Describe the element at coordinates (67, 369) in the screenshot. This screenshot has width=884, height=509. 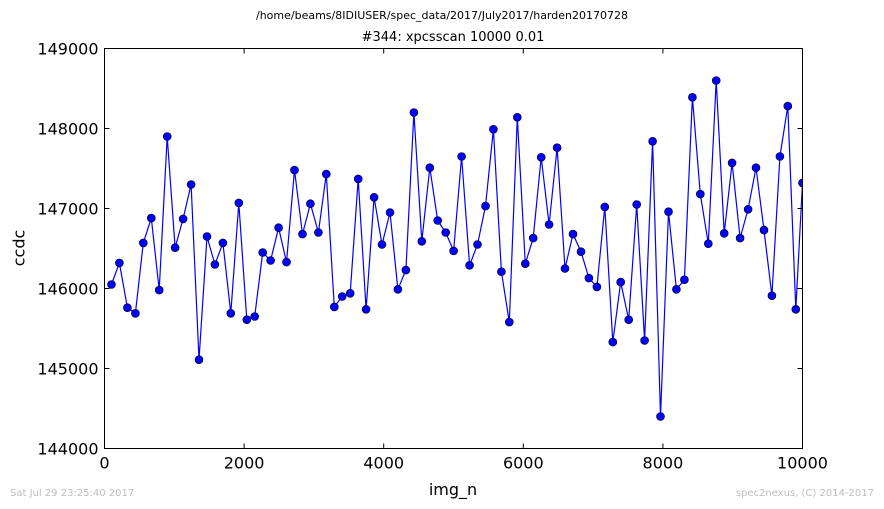
I see `y-tick-label: 145000` at that location.